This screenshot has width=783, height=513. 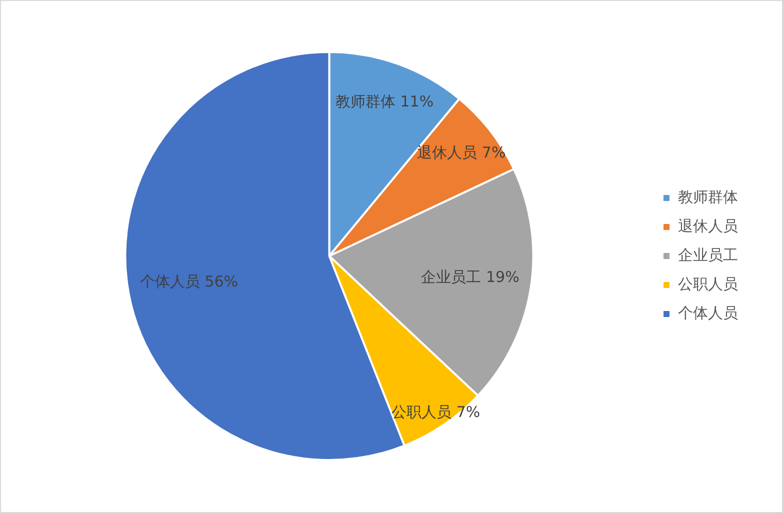 What do you see at coordinates (708, 313) in the screenshot?
I see `legend-label: 个体人员` at bounding box center [708, 313].